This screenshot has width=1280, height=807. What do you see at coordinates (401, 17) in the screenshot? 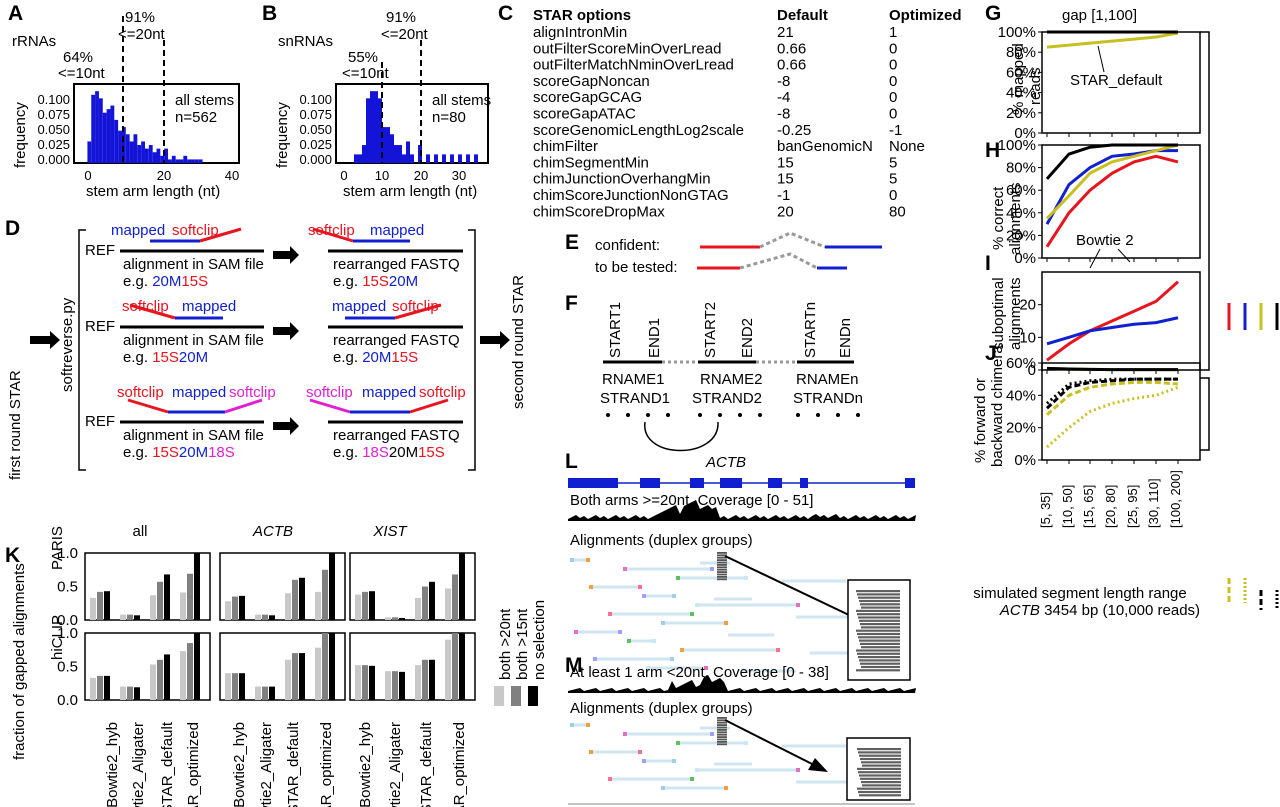
I see `panel-b-pct2: 91%` at bounding box center [401, 17].